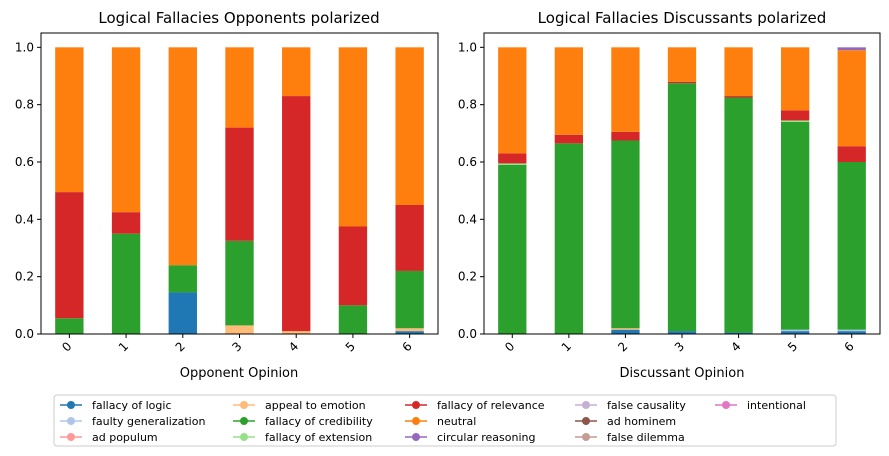 The image size is (889, 456). Describe the element at coordinates (738, 333) in the screenshot. I see `discussants-bar-4-fallacy-of-logic` at that location.